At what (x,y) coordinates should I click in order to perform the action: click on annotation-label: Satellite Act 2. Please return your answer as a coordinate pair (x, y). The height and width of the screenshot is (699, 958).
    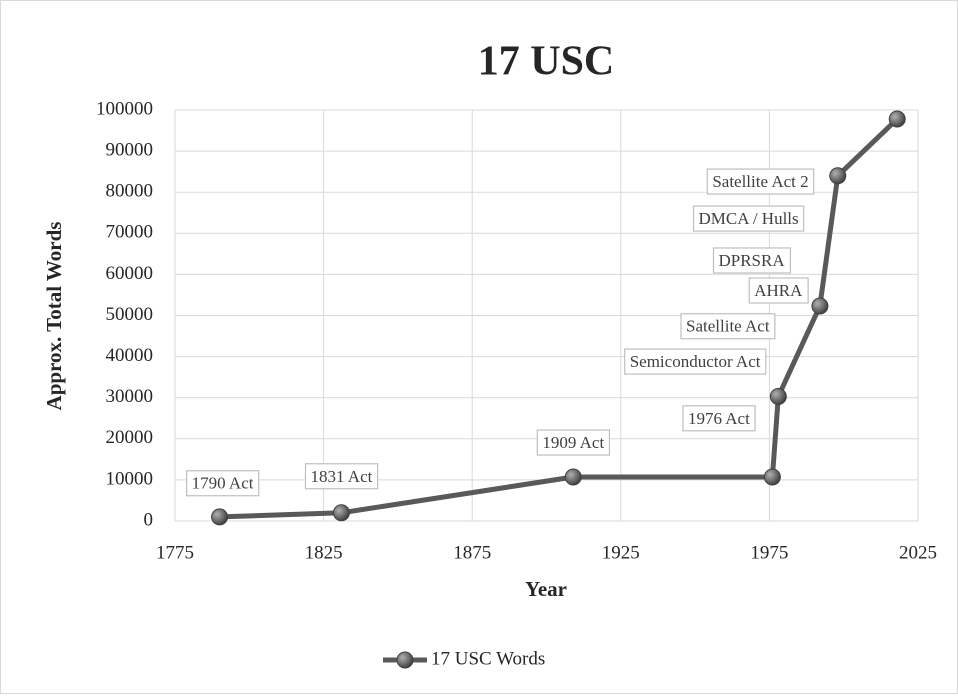
    Looking at the image, I should click on (760, 181).